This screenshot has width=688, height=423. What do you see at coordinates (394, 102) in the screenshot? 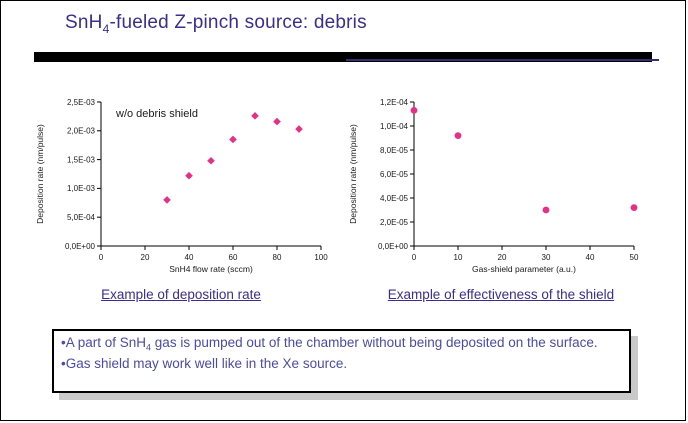
I see `svg-text: 1,2E-04` at bounding box center [394, 102].